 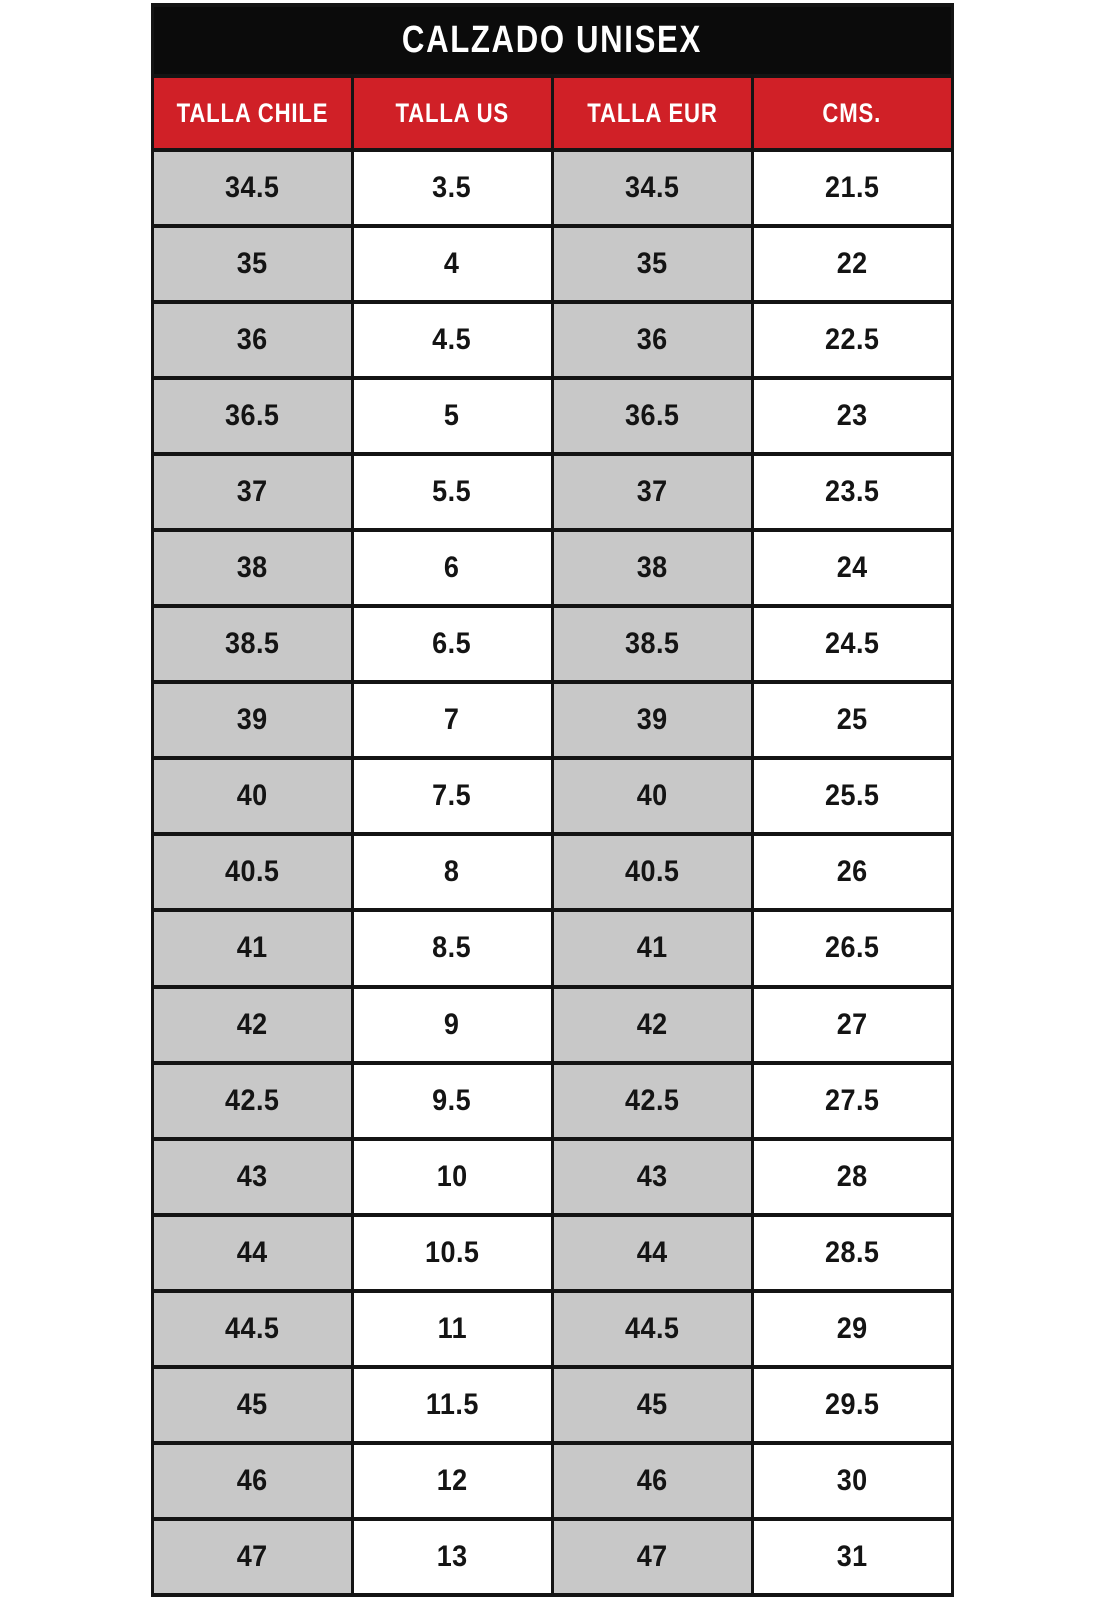 I want to click on cell-cms: 22.5, so click(x=852, y=340).